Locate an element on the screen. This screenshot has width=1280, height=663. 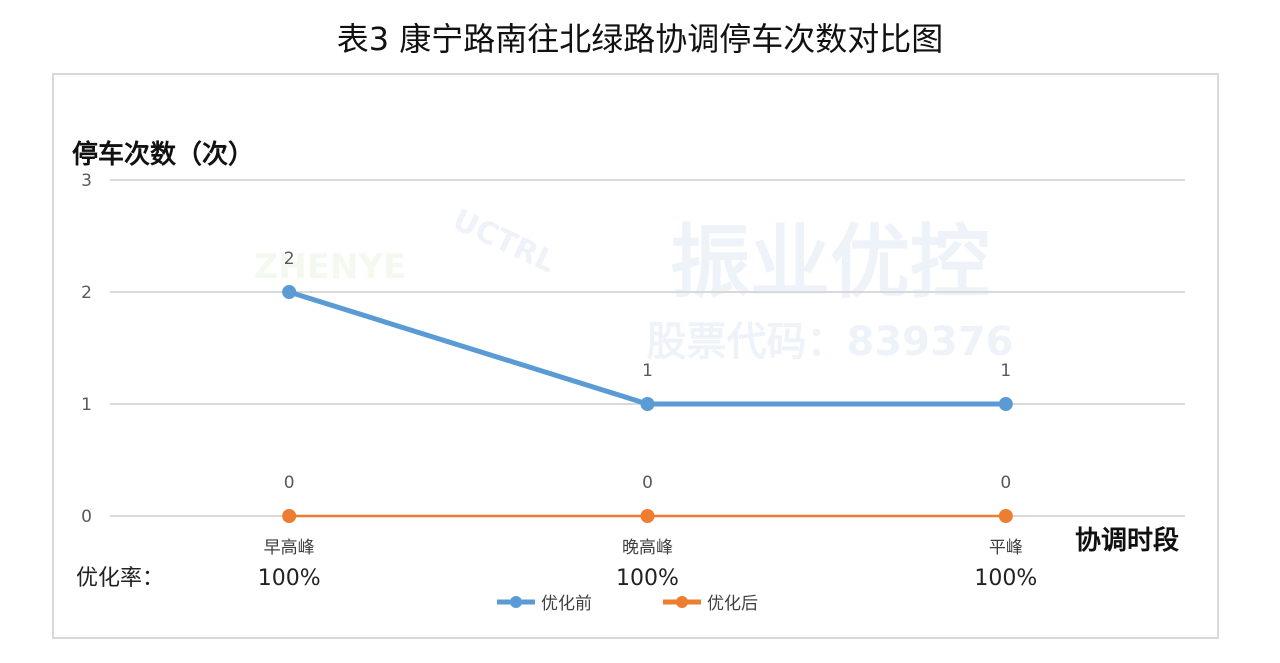
rate-label: 优化率： is located at coordinates (120, 578).